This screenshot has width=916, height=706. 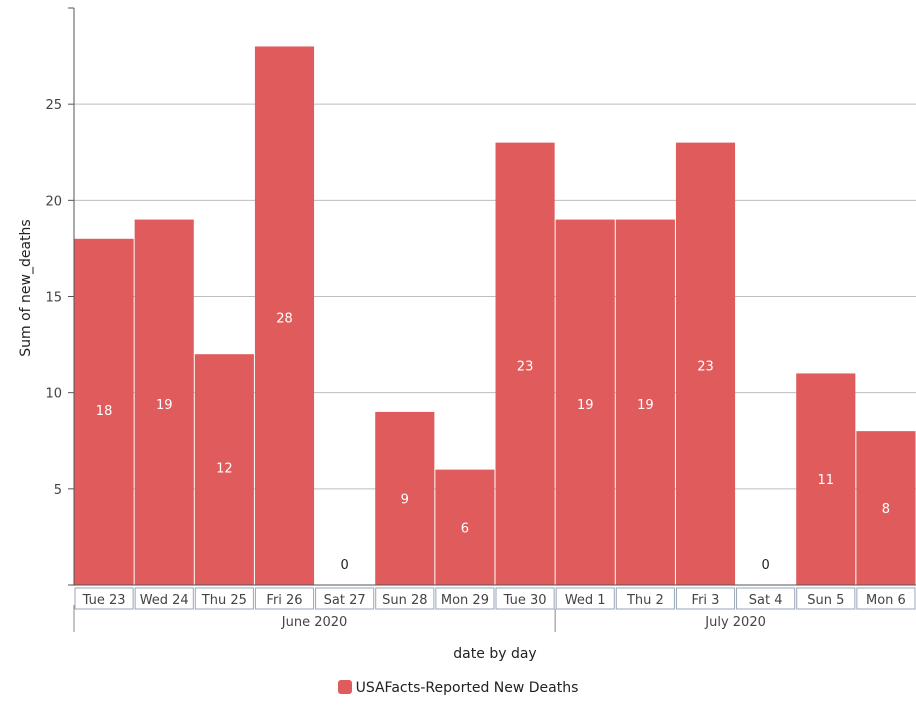 I want to click on x-category-label: Wed 1, so click(x=585, y=600).